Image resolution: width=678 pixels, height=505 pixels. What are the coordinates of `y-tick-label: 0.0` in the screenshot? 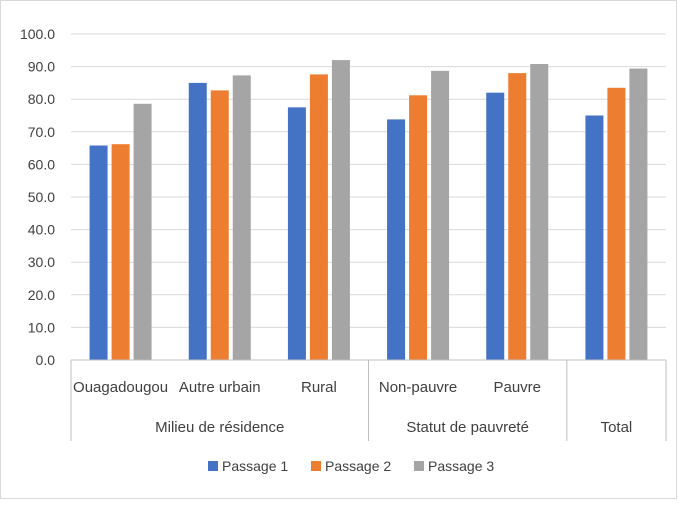 It's located at (46, 360).